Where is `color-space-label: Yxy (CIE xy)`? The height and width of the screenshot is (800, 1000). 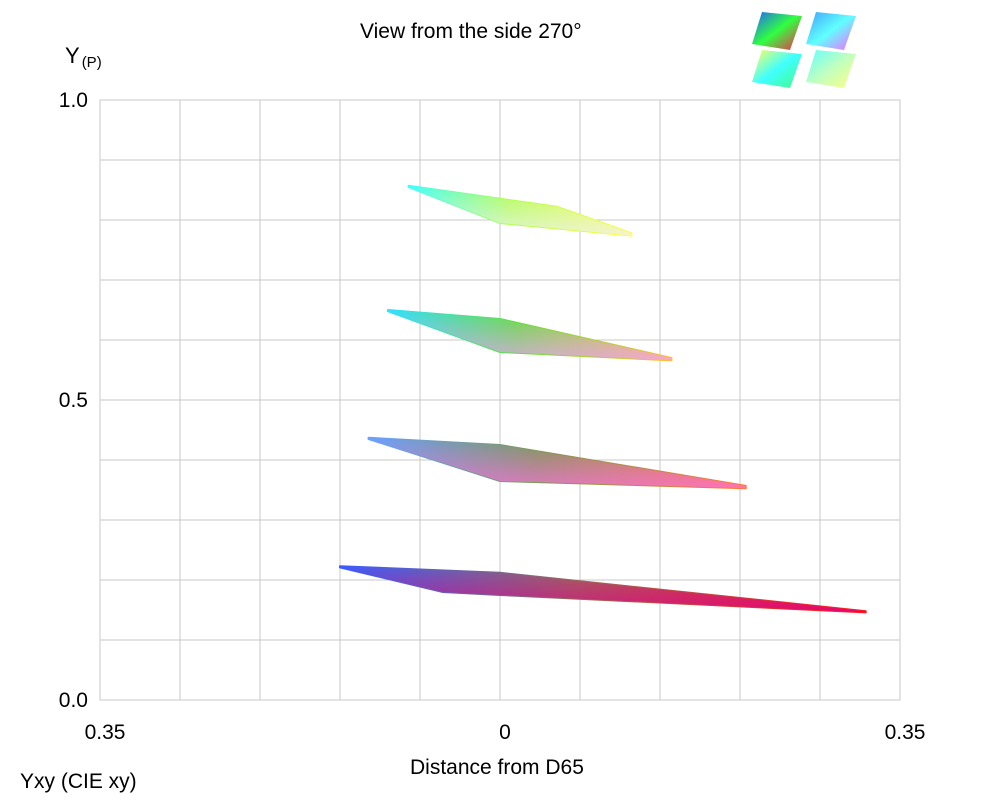
color-space-label: Yxy (CIE xy) is located at coordinates (78, 781).